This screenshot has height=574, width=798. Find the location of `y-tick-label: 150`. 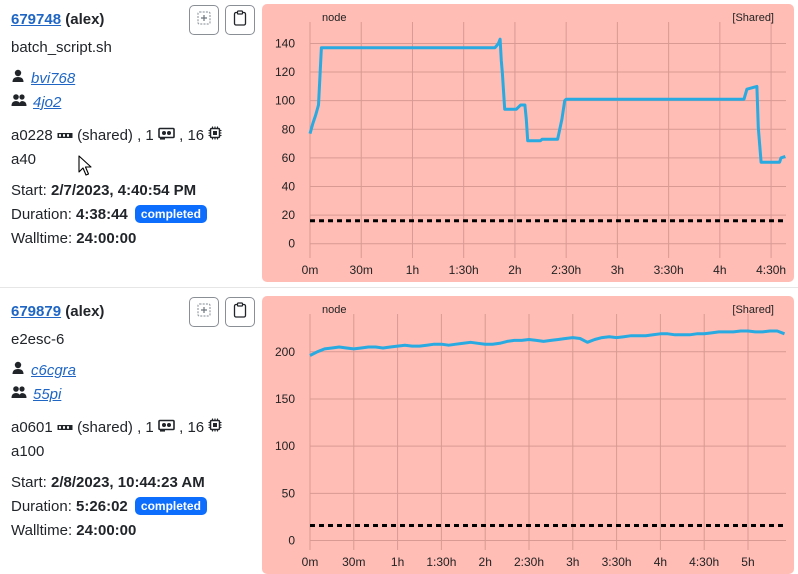

y-tick-label: 150 is located at coordinates (285, 399).